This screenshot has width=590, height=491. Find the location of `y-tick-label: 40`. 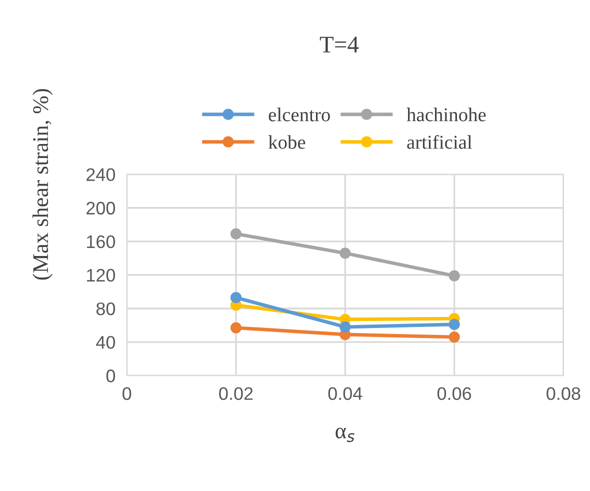

y-tick-label: 40 is located at coordinates (106, 342).